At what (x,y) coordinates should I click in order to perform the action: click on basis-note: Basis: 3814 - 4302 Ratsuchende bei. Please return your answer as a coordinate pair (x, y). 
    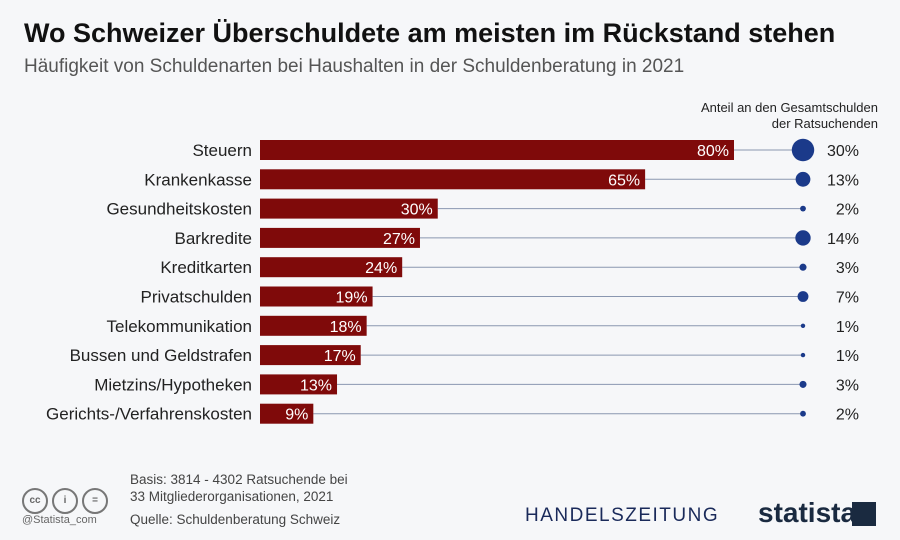
    Looking at the image, I should click on (239, 479).